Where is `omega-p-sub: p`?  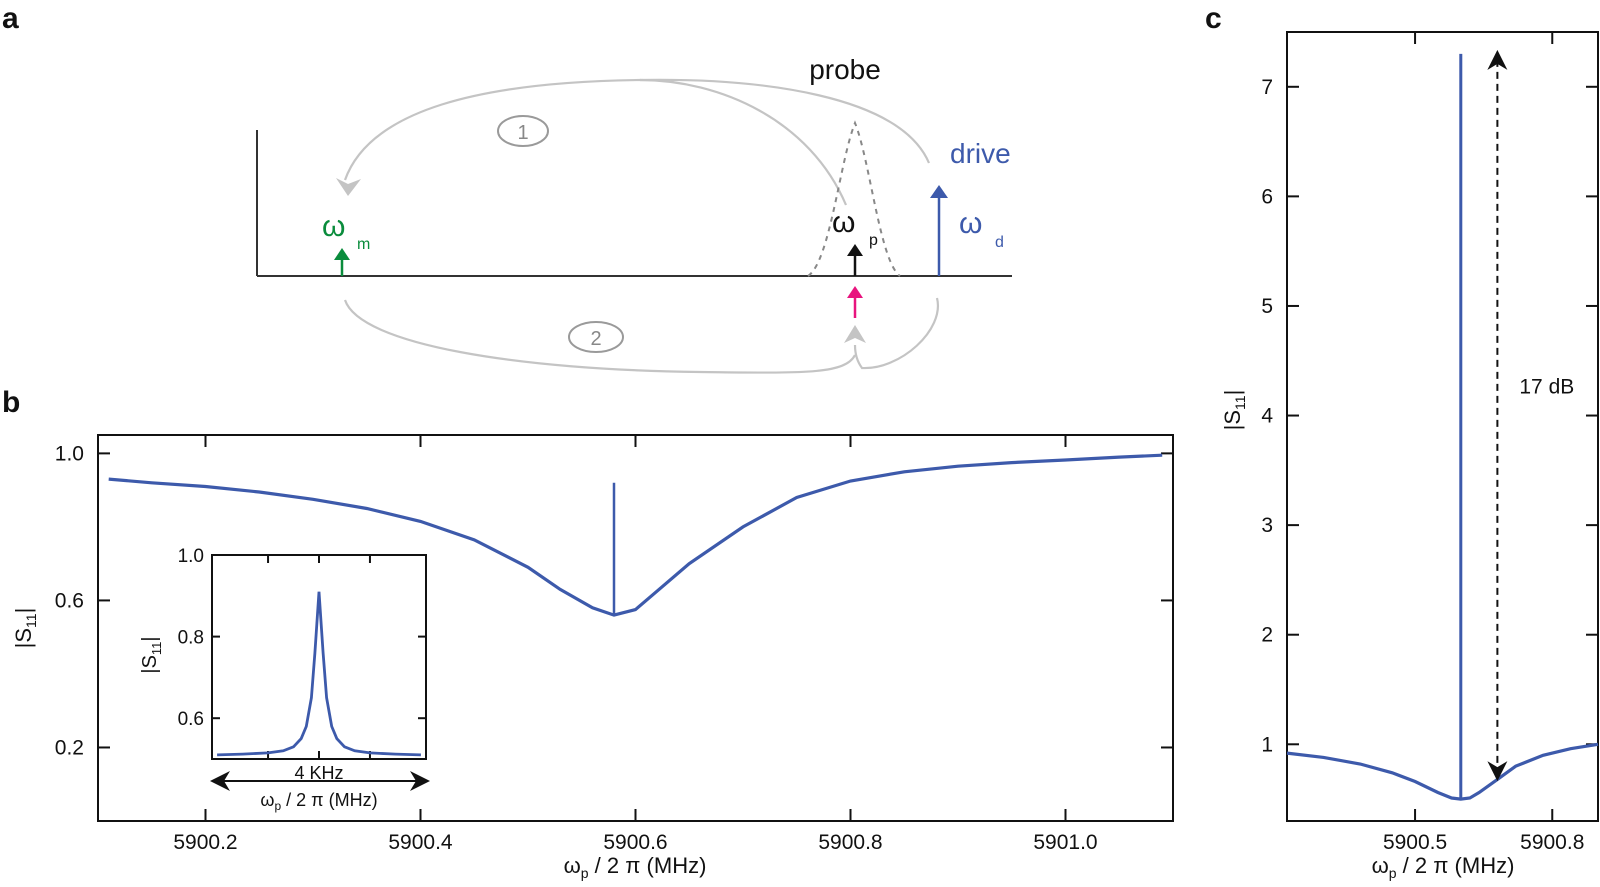 omega-p-sub: p is located at coordinates (873, 240).